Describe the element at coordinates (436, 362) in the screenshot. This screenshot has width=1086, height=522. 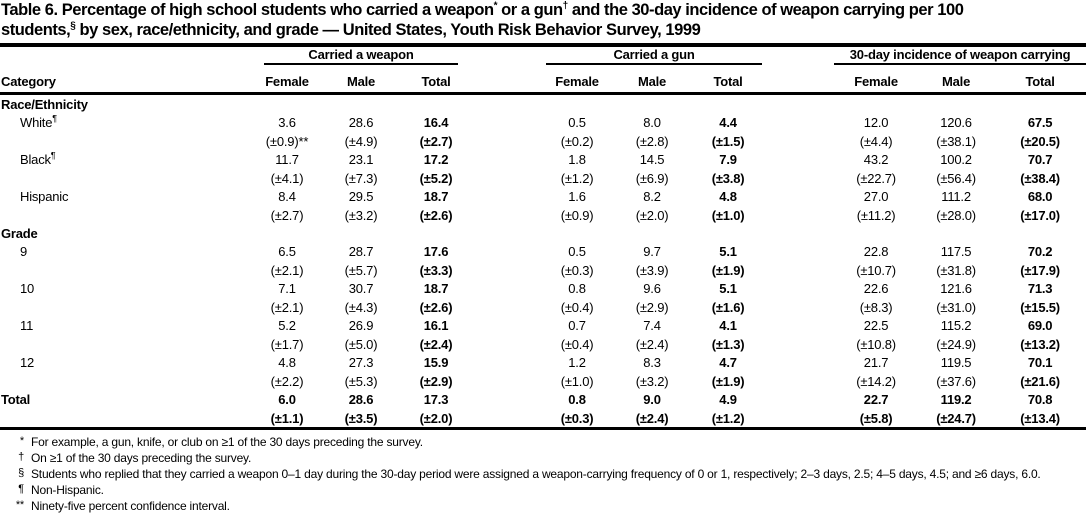
I see `value-cell: 15.9` at that location.